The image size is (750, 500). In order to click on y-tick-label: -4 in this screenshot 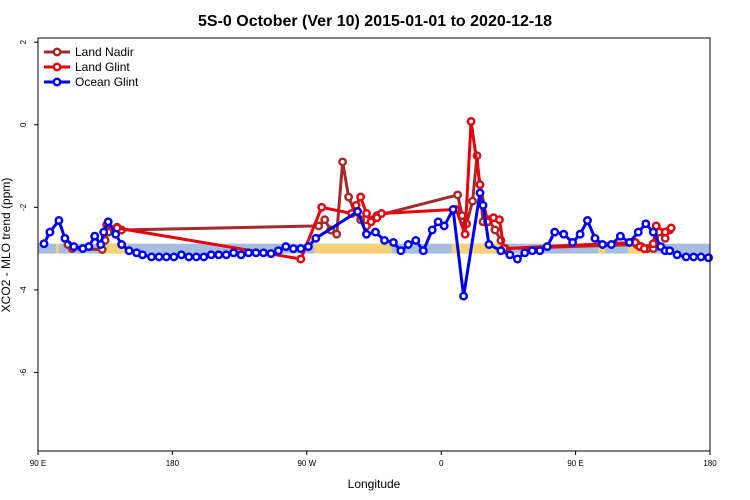, I will do `click(23, 290)`.